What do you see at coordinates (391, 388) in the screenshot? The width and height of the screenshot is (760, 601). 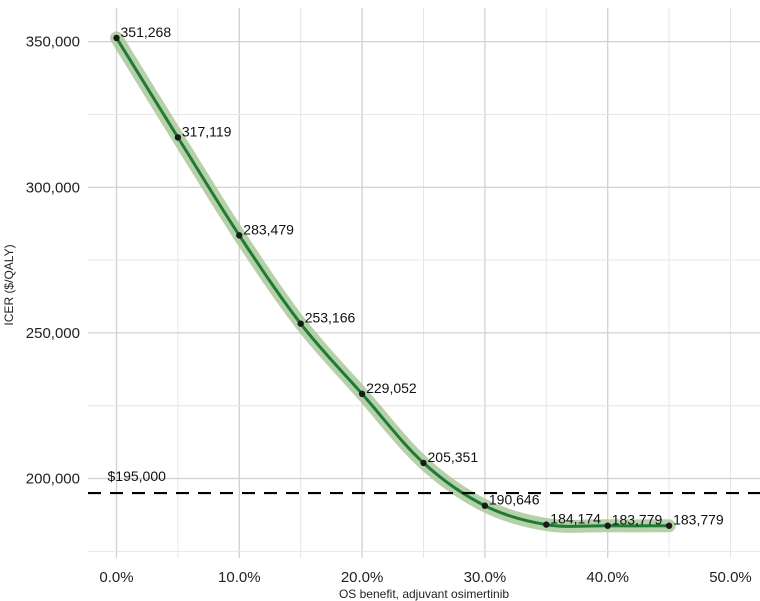 I see `data-label: 229,052` at bounding box center [391, 388].